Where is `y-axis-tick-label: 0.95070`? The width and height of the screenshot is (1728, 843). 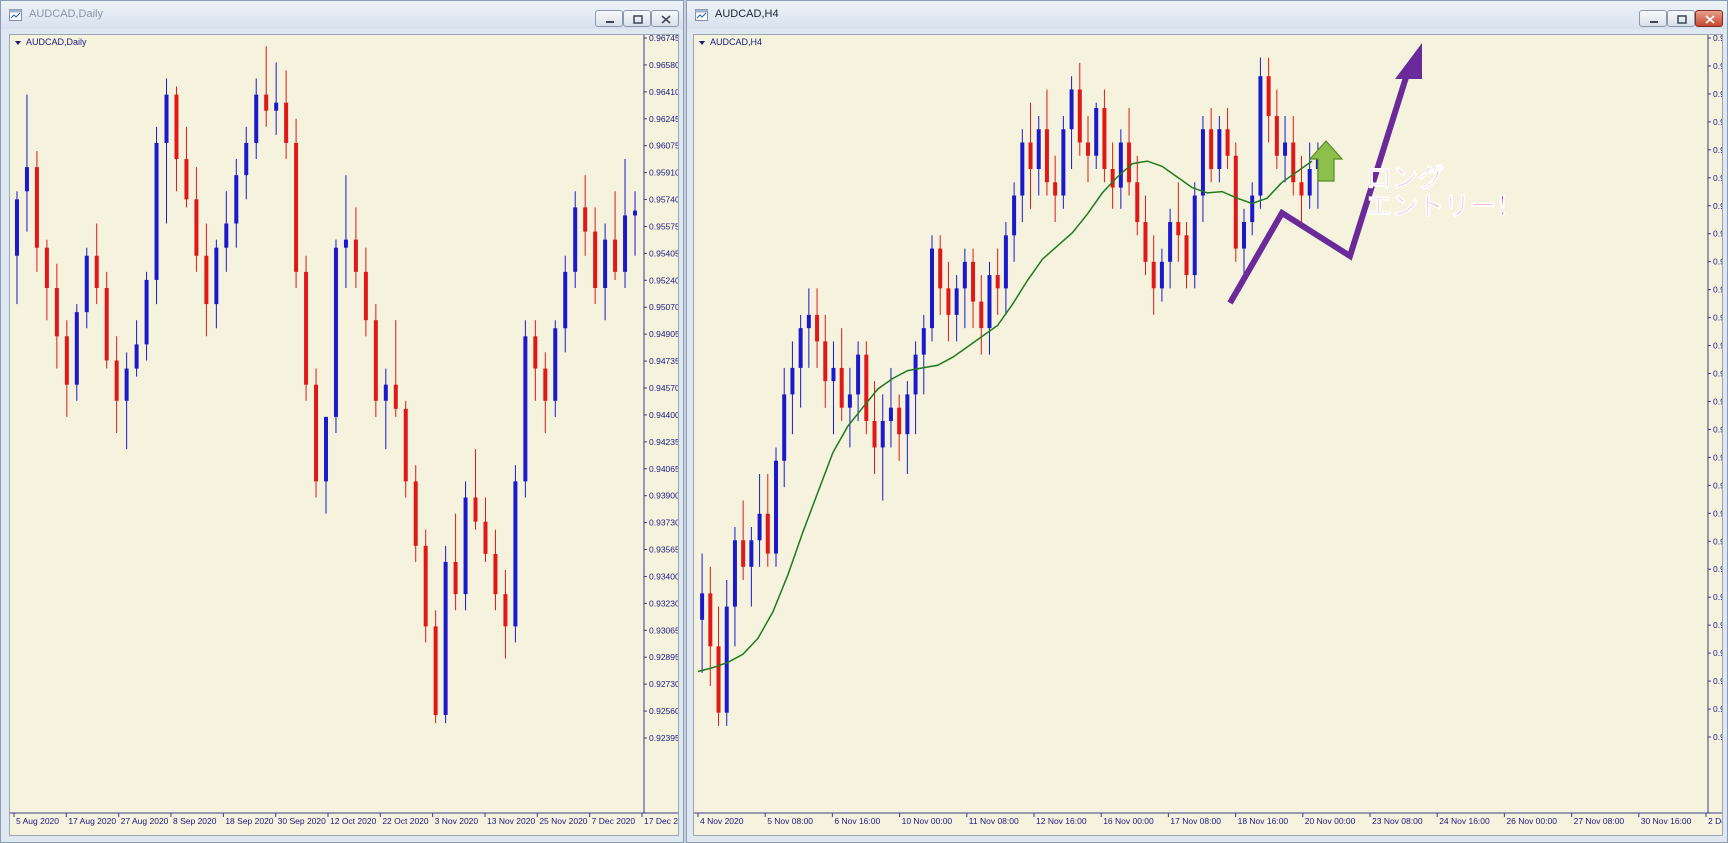 y-axis-tick-label: 0.95070 is located at coordinates (664, 307).